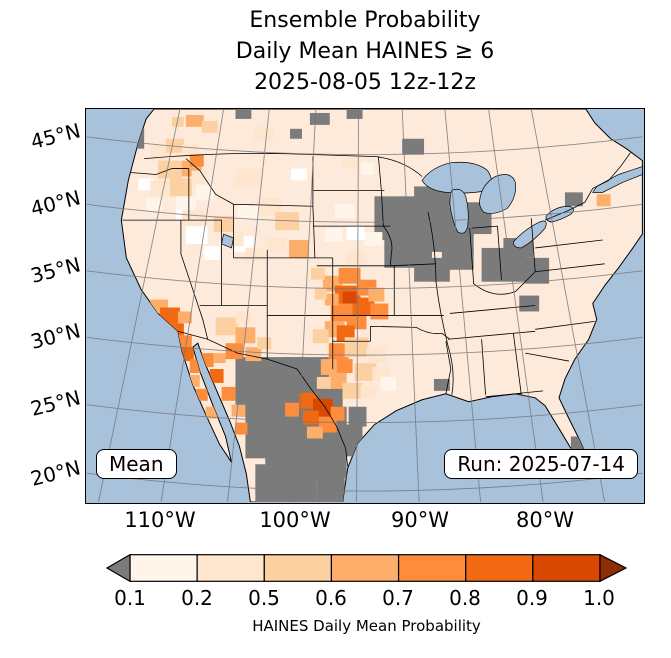 The width and height of the screenshot is (671, 658). Describe the element at coordinates (599, 598) in the screenshot. I see `colorbar-tick-7: 1.0` at that location.